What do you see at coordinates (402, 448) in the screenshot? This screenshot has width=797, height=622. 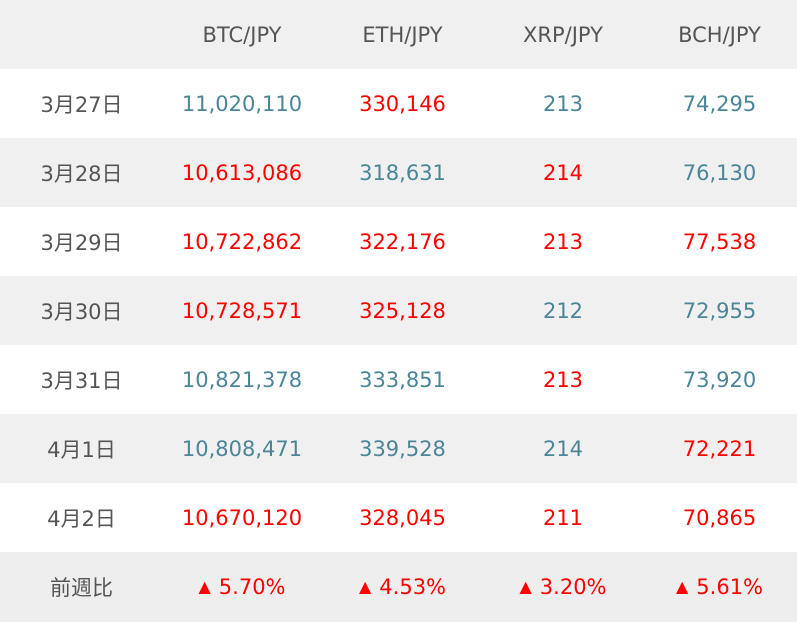 I see `price-cell-eth: 339,528` at bounding box center [402, 448].